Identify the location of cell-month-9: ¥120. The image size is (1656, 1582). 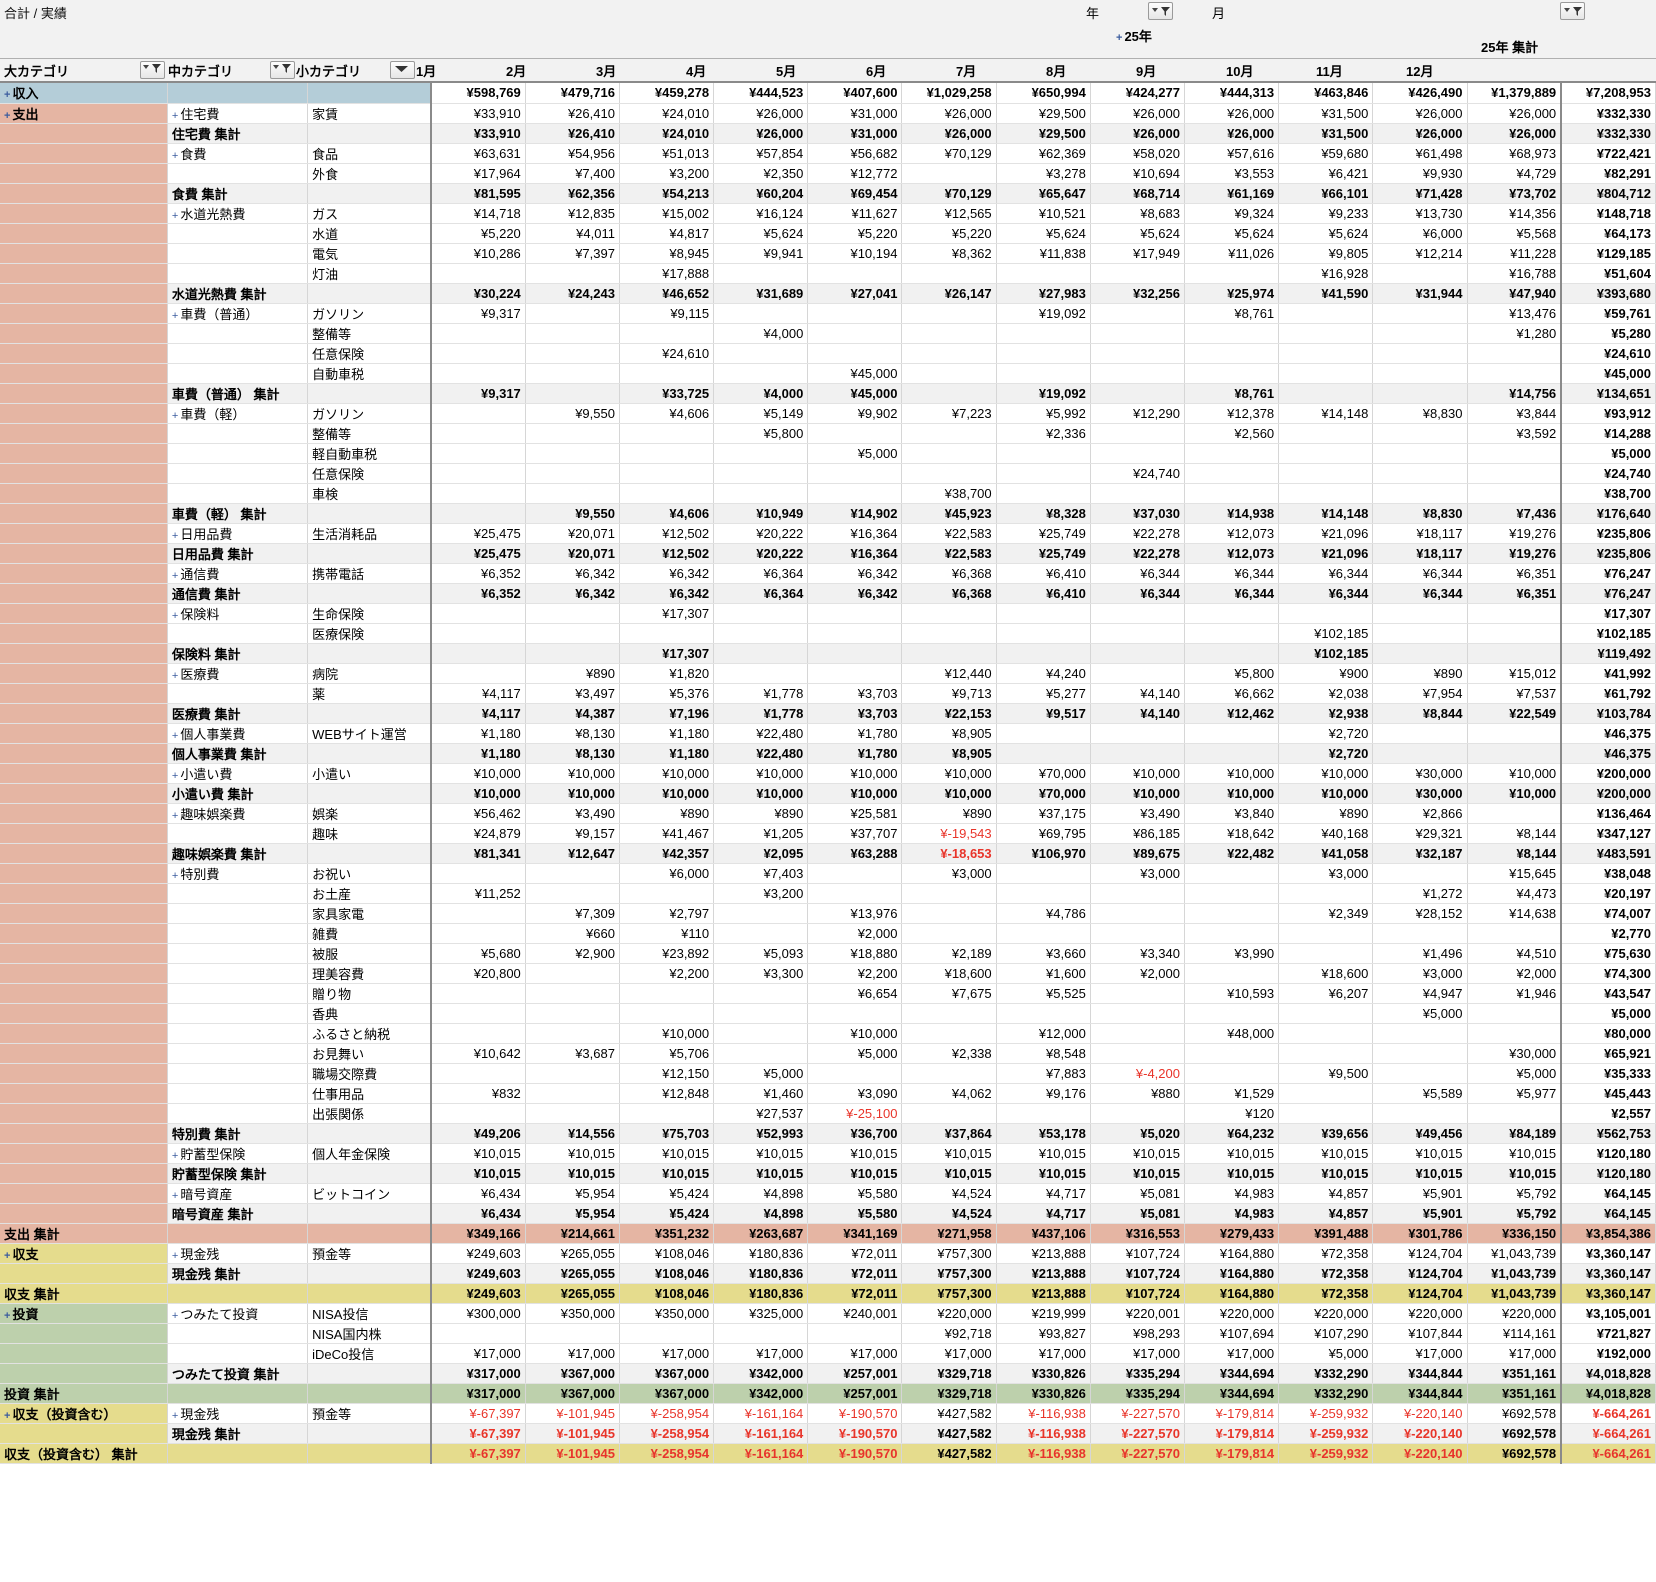
(1232, 1113).